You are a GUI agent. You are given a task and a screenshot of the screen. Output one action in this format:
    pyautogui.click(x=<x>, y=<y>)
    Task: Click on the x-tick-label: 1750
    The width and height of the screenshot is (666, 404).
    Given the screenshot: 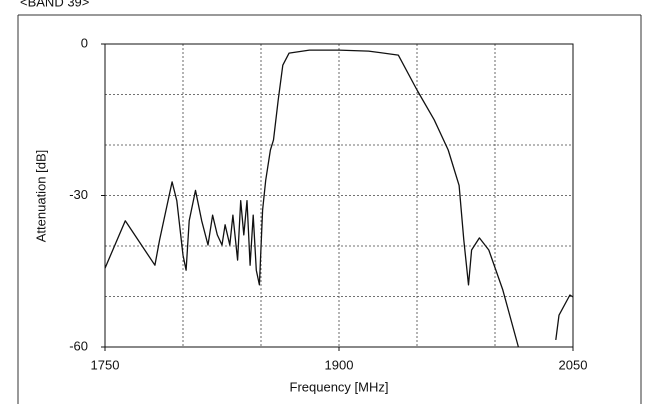 What is the action you would take?
    pyautogui.click(x=105, y=364)
    